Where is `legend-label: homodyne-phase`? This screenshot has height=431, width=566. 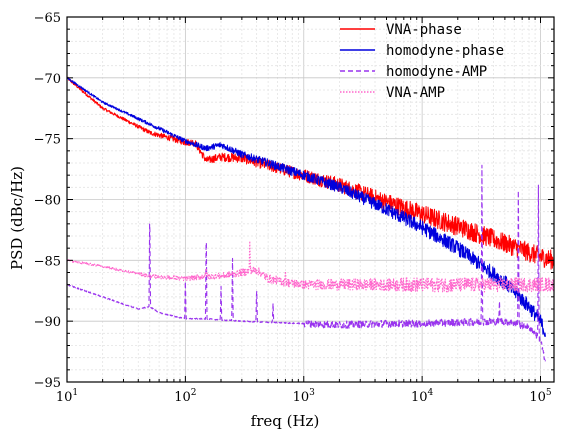
legend-label: homodyne-phase is located at coordinates (445, 51).